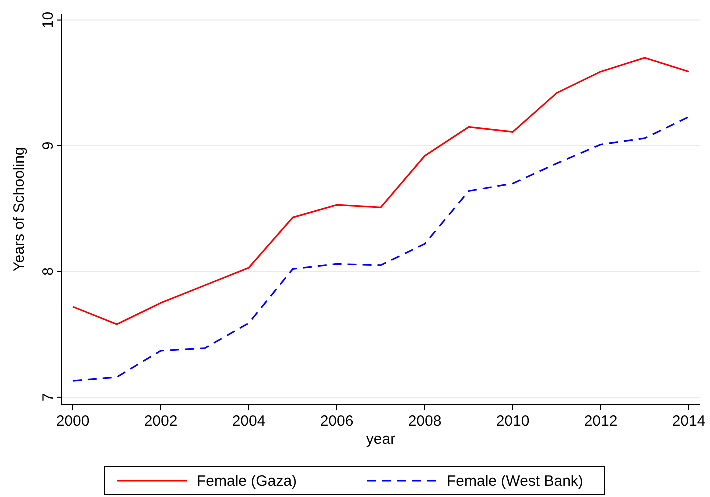 This screenshot has width=710, height=497. What do you see at coordinates (19, 209) in the screenshot?
I see `y-axis-title: Years of Schooling` at bounding box center [19, 209].